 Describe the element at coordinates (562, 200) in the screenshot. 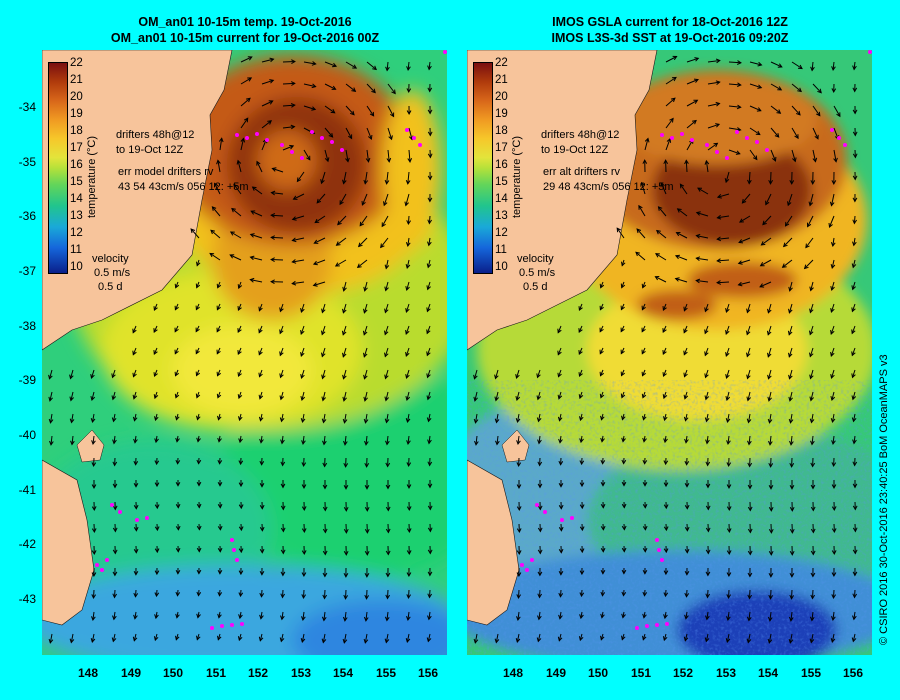

I see `mainland-coast` at that location.